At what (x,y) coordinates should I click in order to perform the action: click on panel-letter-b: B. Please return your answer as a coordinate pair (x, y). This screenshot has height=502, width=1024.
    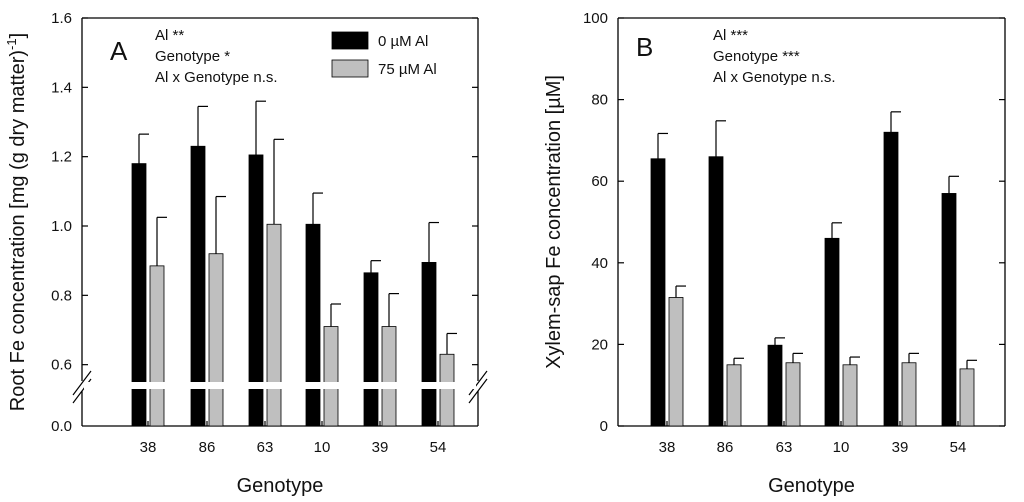
    Looking at the image, I should click on (644, 47).